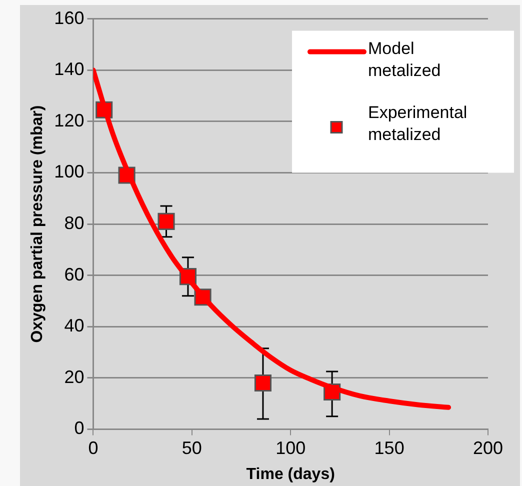 The image size is (522, 486). I want to click on x-tick-label: 150, so click(389, 448).